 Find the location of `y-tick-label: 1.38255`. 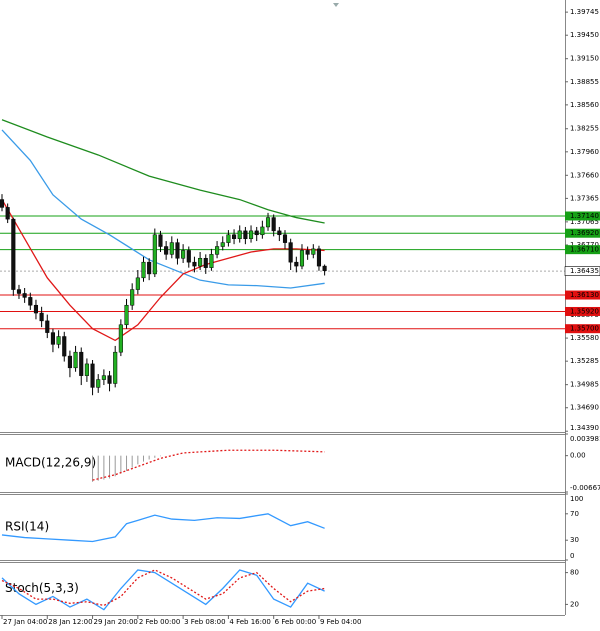

y-tick-label: 1.38255 is located at coordinates (584, 129).